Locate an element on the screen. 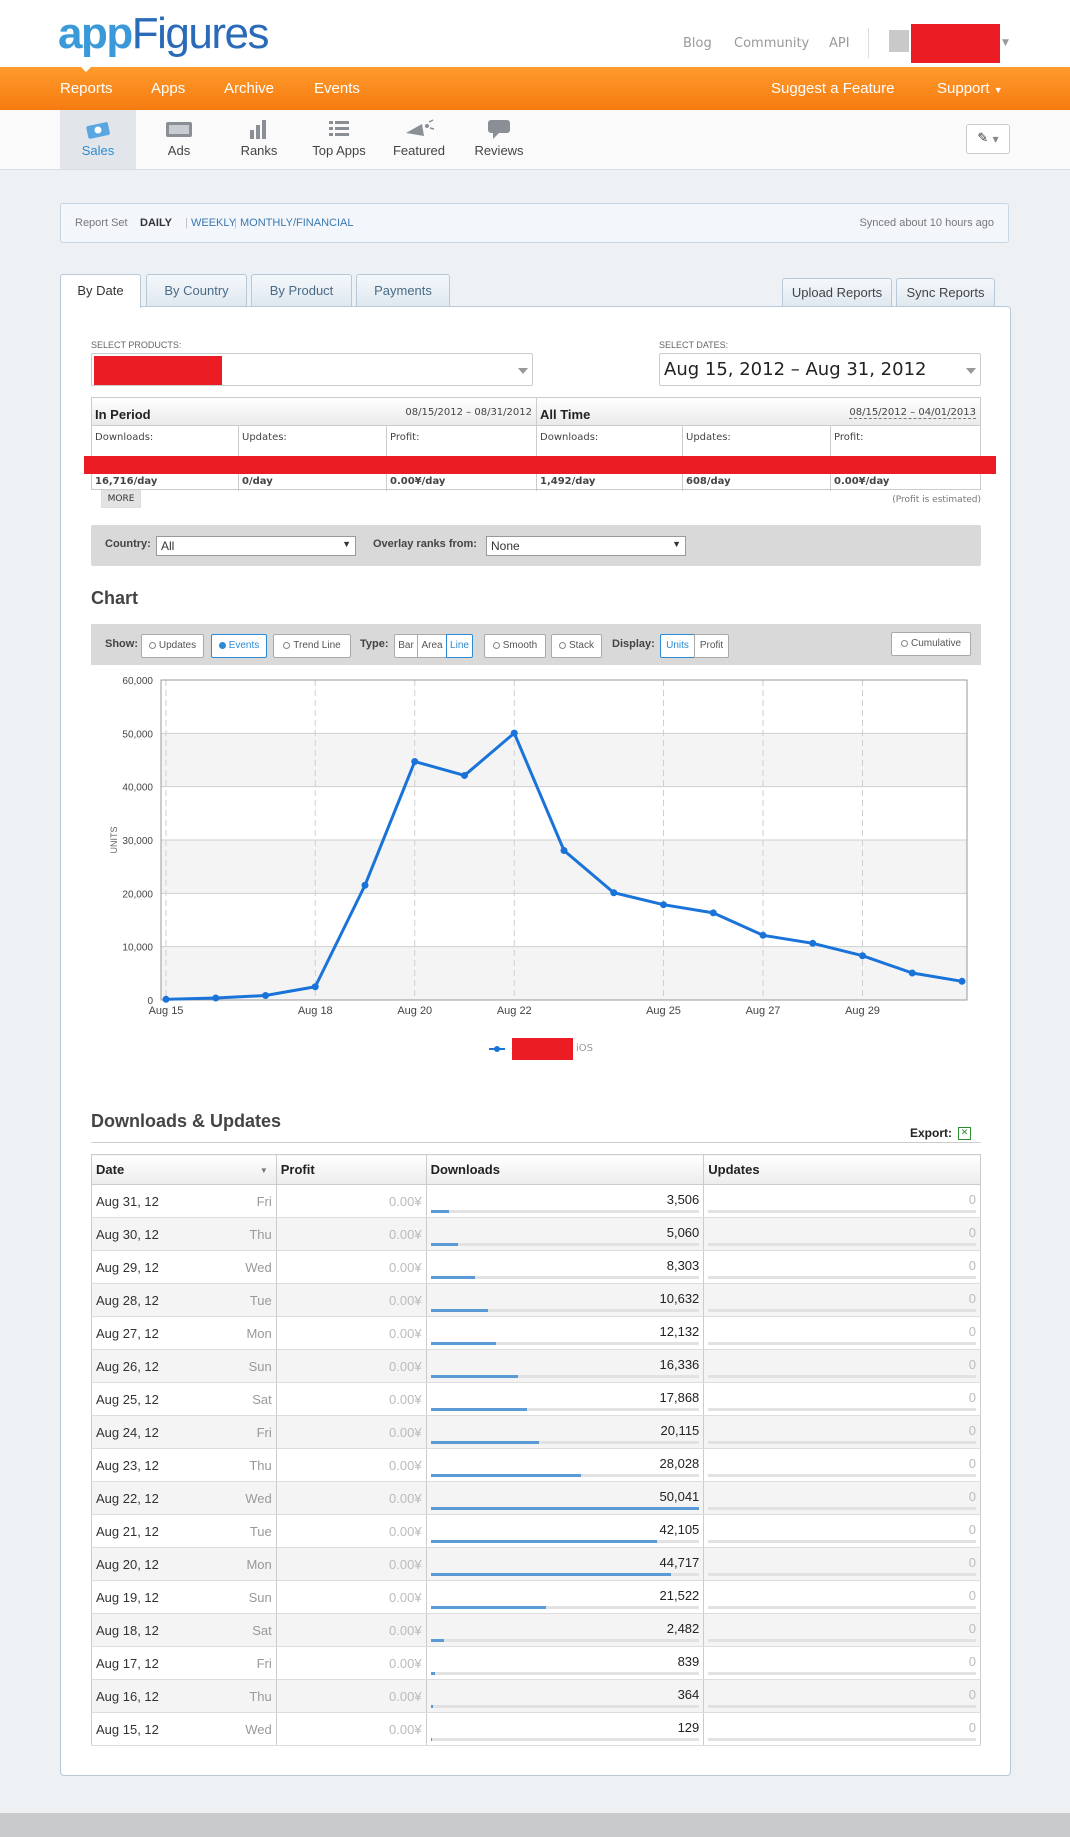 The height and width of the screenshot is (1837, 1070). nav-support: Support ▼ is located at coordinates (970, 88).